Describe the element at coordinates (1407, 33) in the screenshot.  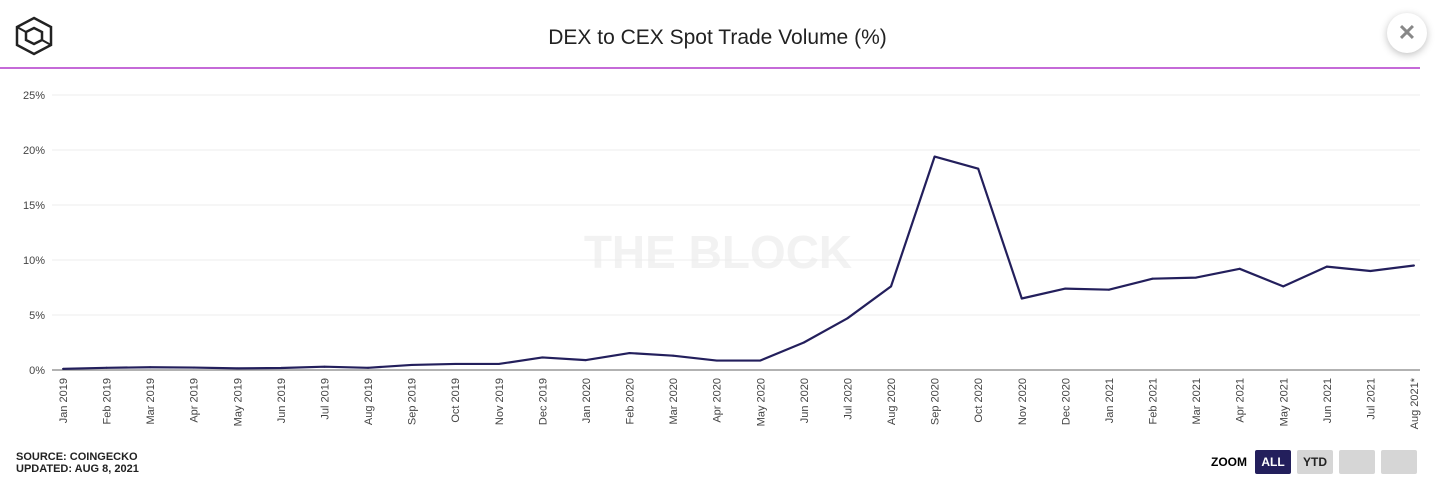
I see `close-button: ✕` at that location.